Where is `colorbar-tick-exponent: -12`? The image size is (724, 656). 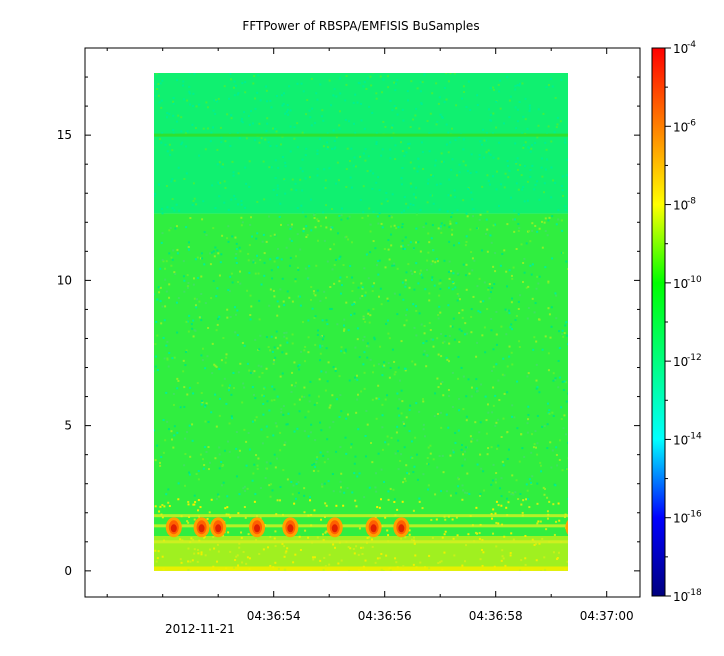
colorbar-tick-exponent: -12 is located at coordinates (694, 358).